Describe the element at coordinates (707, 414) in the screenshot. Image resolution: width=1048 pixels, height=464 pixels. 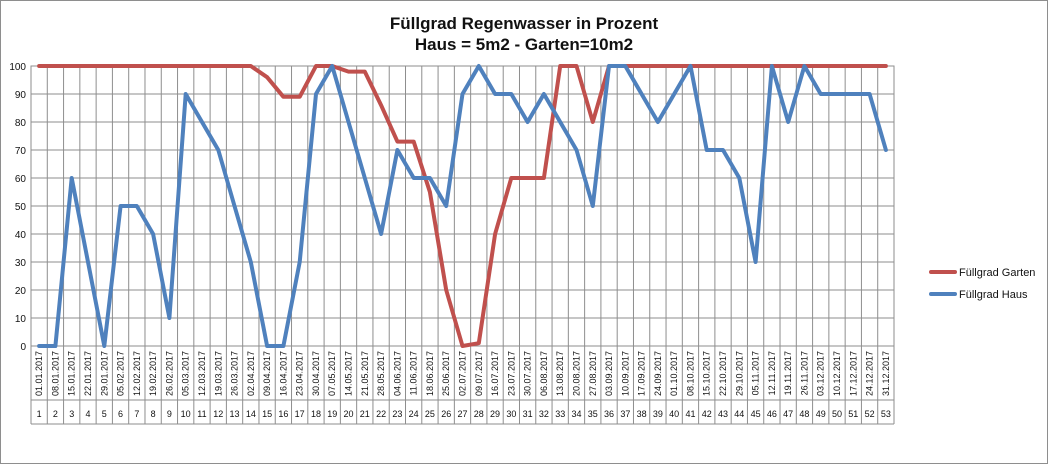
I see `x-index-label: 42` at that location.